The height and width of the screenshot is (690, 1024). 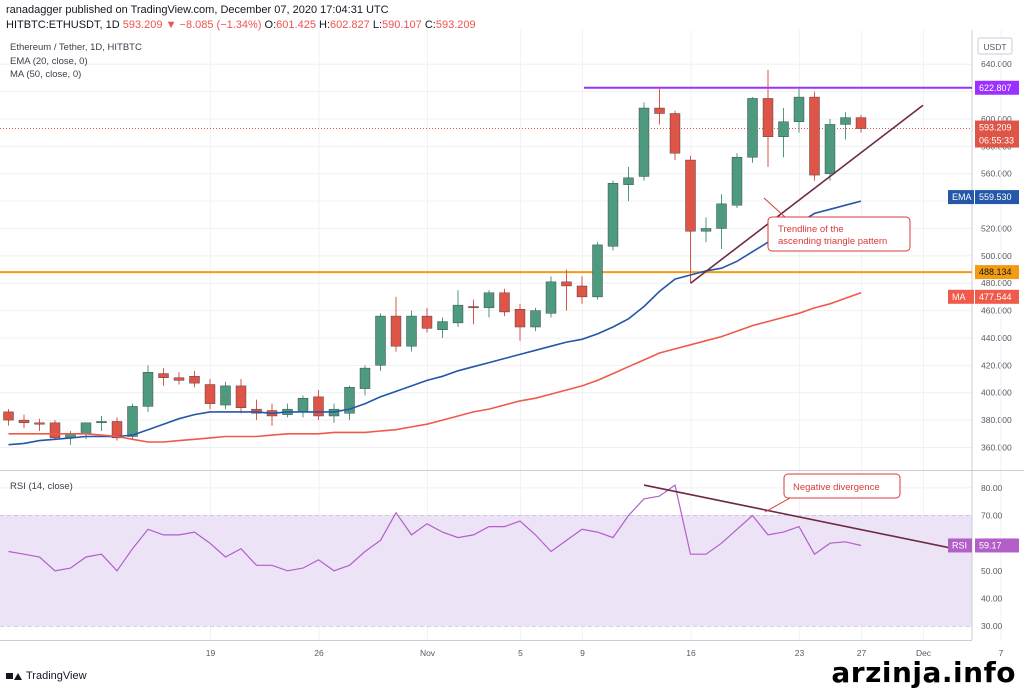 I want to click on currency-label: USDT, so click(x=994, y=47).